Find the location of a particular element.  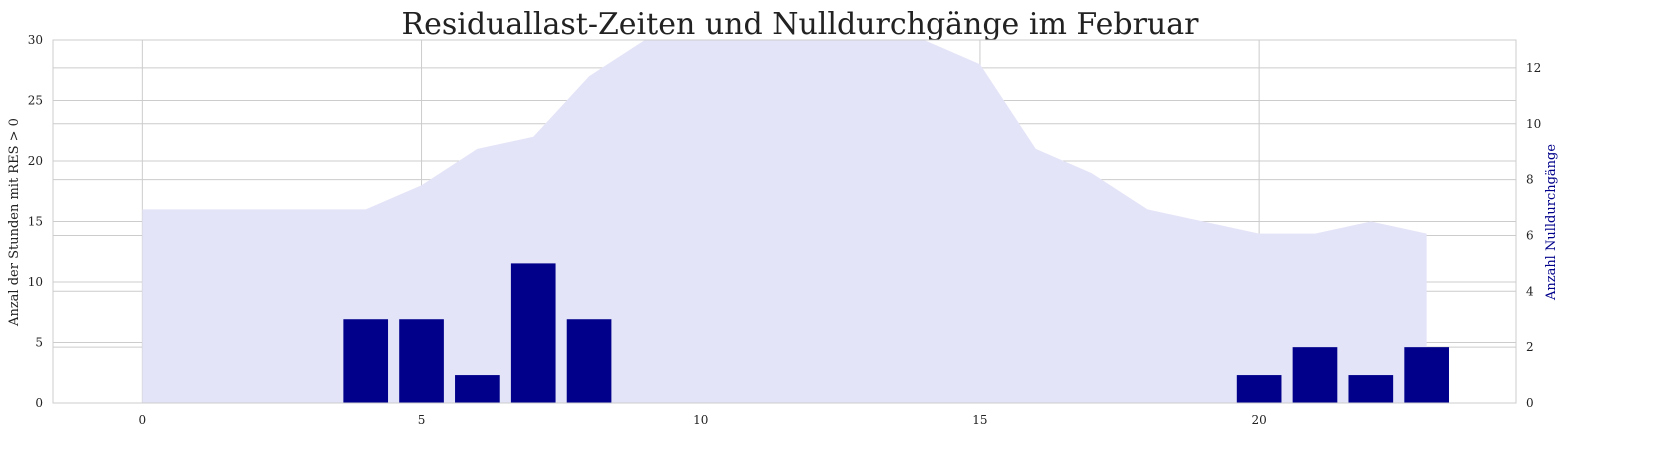

y-left-tick-label: 5 is located at coordinates (39, 343).